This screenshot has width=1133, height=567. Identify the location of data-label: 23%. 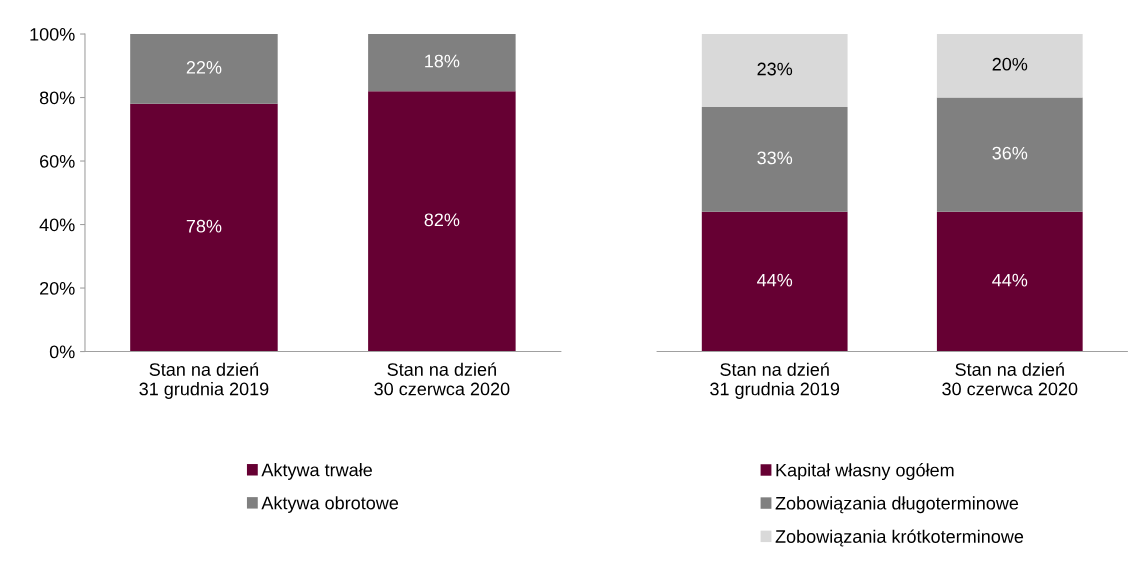
(775, 69).